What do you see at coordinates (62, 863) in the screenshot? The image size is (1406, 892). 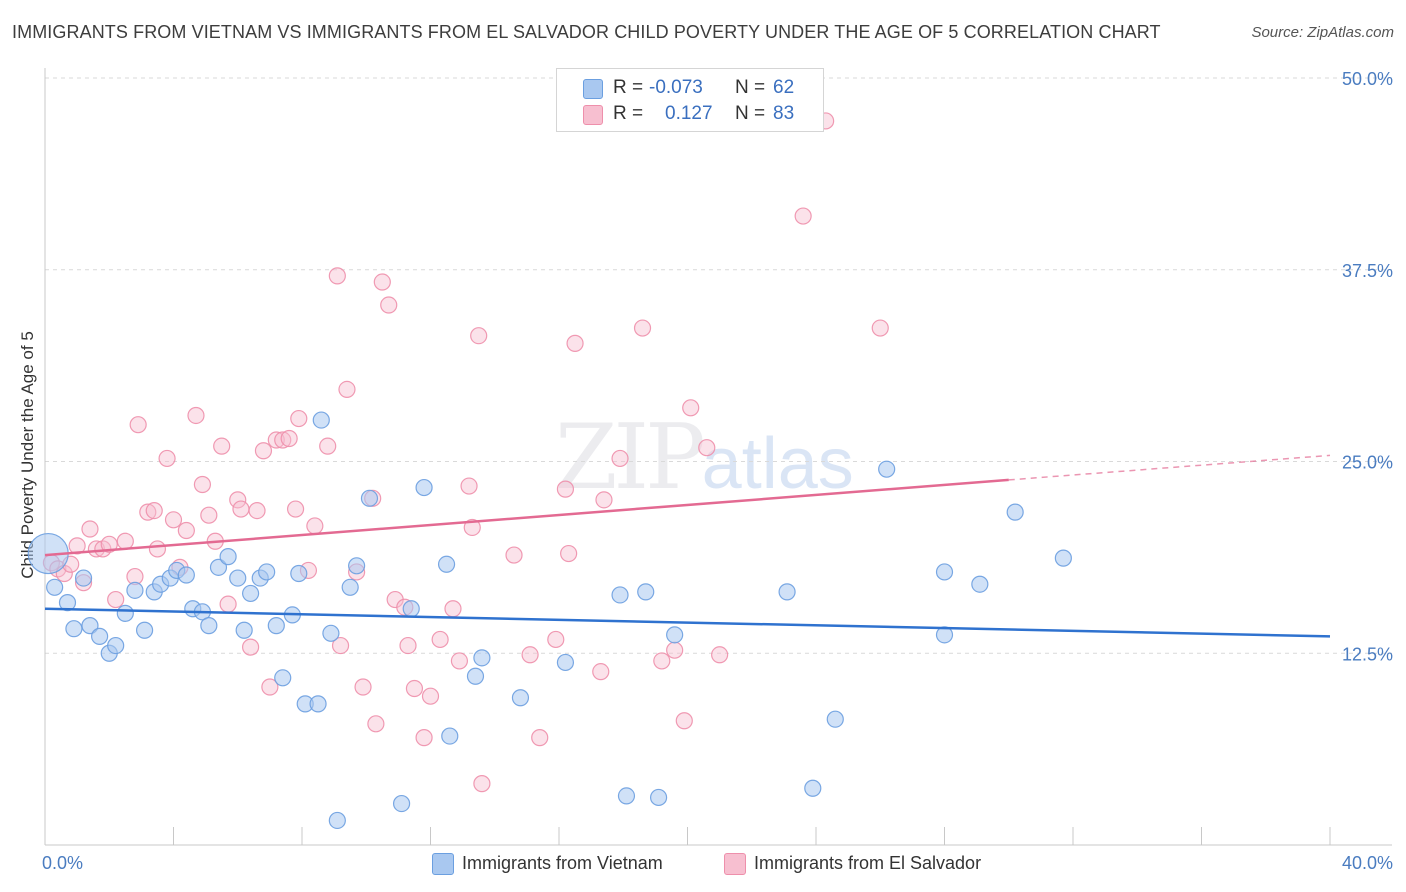 I see `x-tick-label: 0.0%` at bounding box center [62, 863].